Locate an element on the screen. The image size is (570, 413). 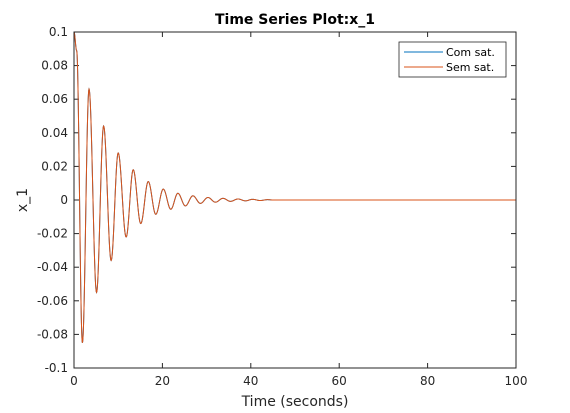
y-tick-label: -0.1 is located at coordinates (56, 368).